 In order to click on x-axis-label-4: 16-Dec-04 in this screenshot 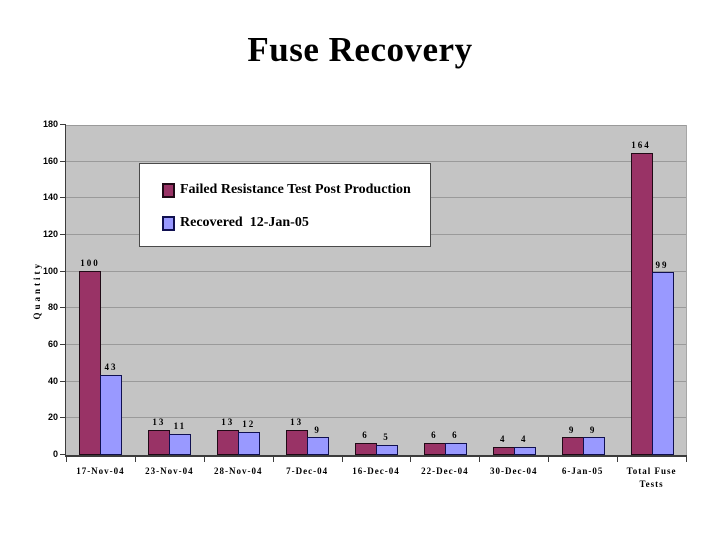, I will do `click(376, 471)`.